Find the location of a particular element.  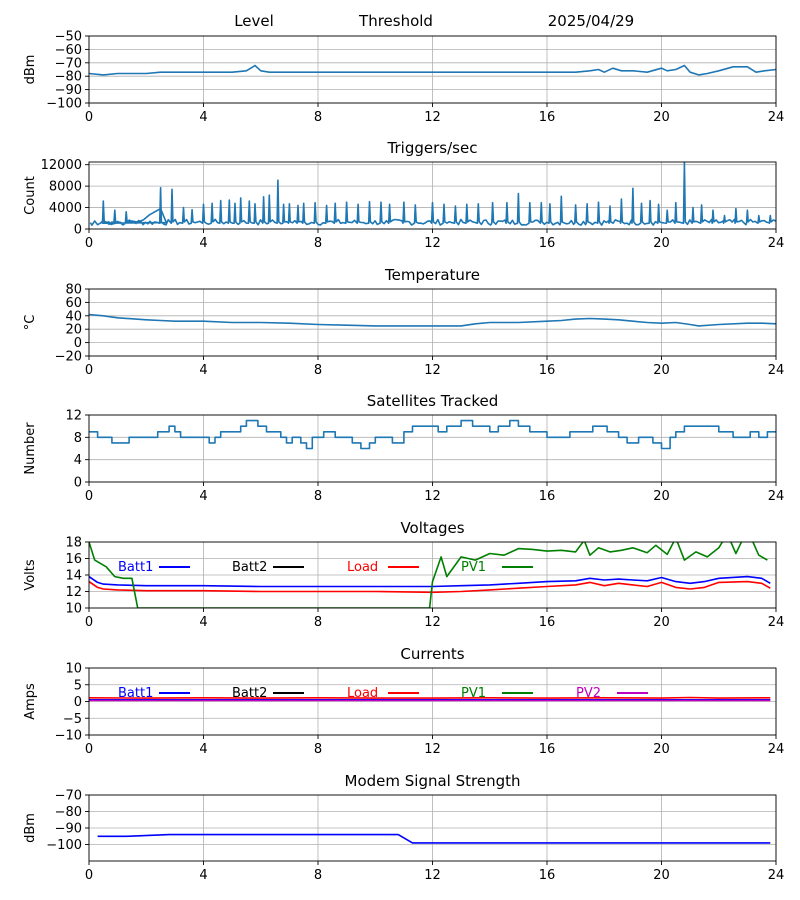

y-tick-label: −100 is located at coordinates (64, 104).